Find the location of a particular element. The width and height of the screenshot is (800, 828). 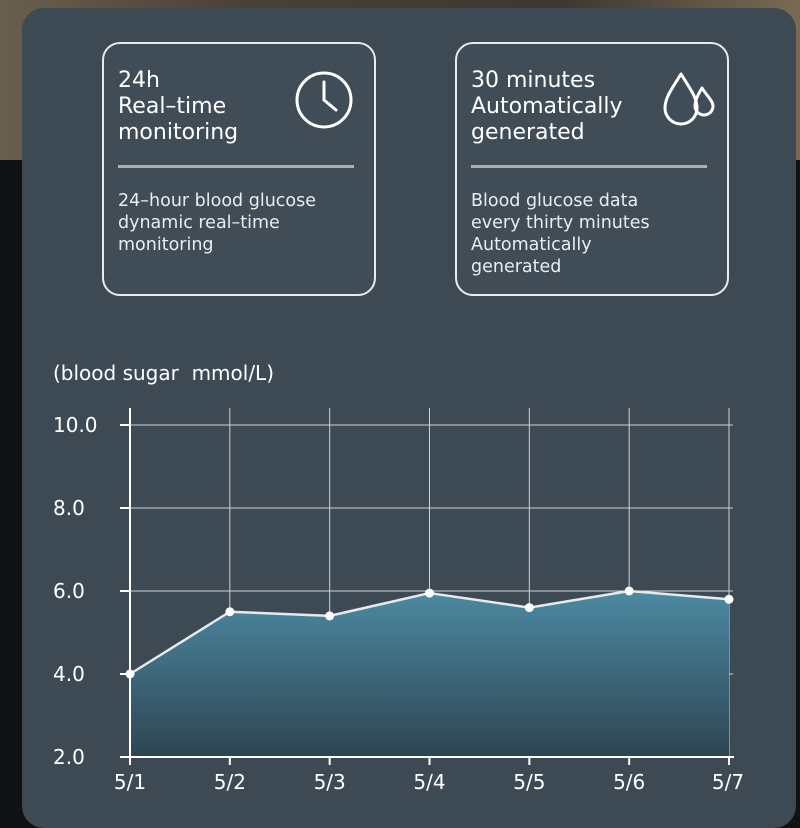

x-tick-label: 5/3 is located at coordinates (330, 782).